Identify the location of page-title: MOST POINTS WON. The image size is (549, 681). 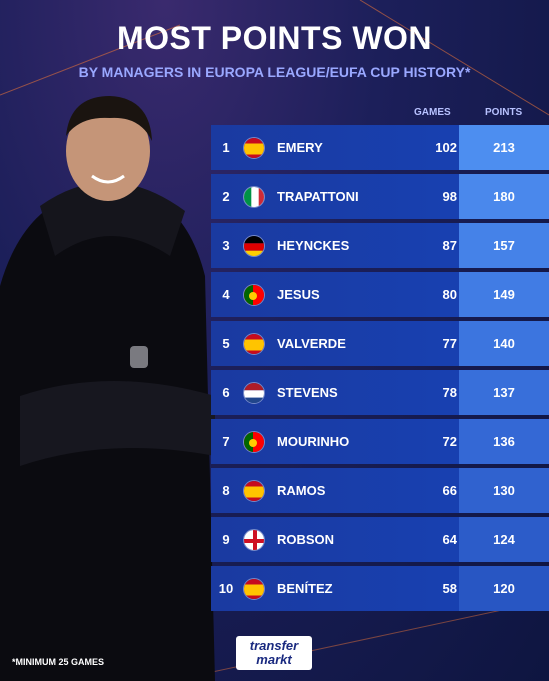
(274, 38).